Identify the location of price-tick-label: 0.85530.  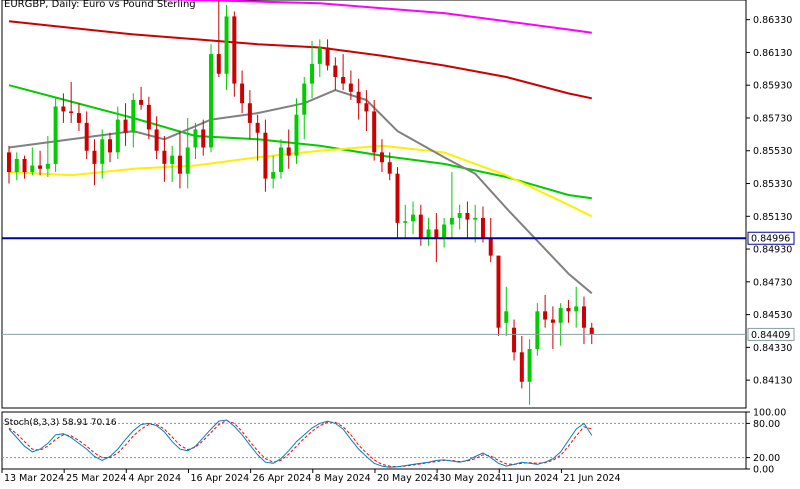
(772, 151).